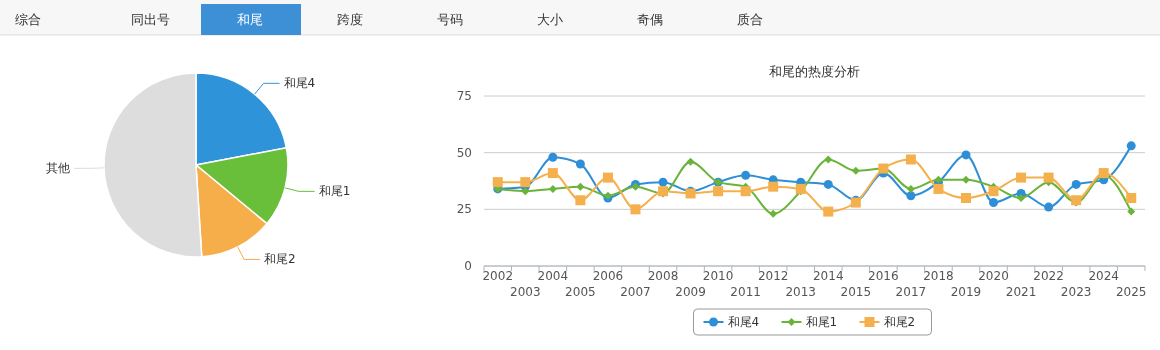 This screenshot has height=350, width=1160. Describe the element at coordinates (525, 292) in the screenshot. I see `x-tick-label: 2003` at that location.